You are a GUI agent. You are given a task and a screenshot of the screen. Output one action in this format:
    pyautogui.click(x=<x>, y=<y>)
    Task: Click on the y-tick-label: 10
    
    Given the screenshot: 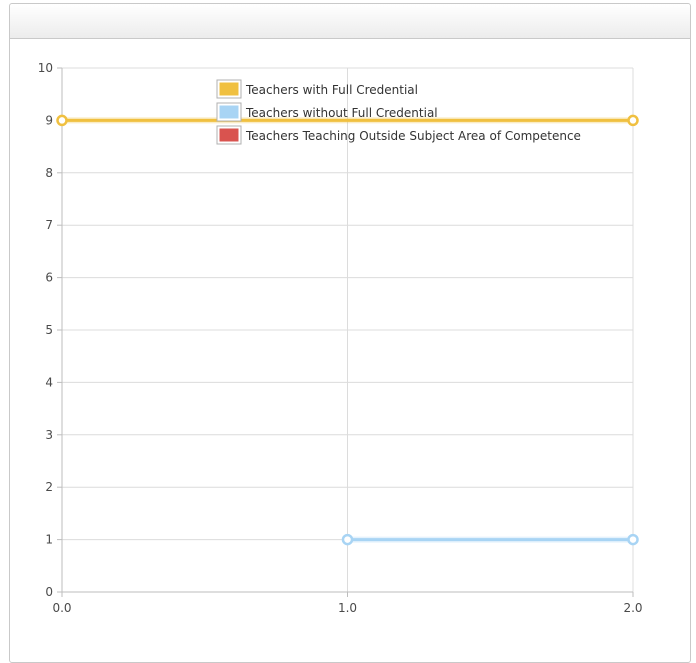 What is the action you would take?
    pyautogui.click(x=45, y=68)
    